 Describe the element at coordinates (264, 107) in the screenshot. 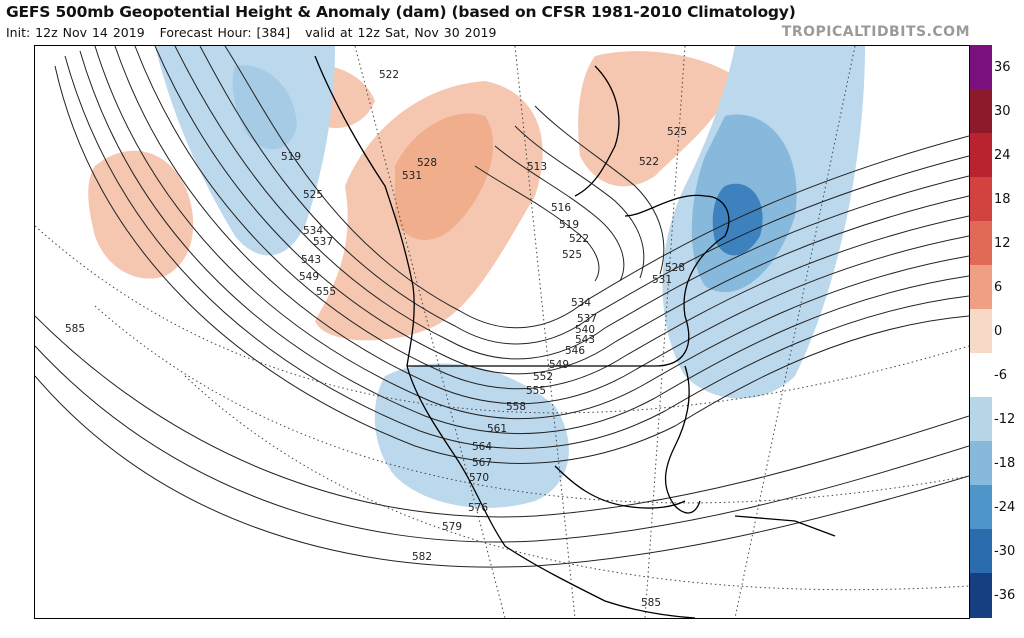

I see `anomaly-neg-alaska-core` at that location.